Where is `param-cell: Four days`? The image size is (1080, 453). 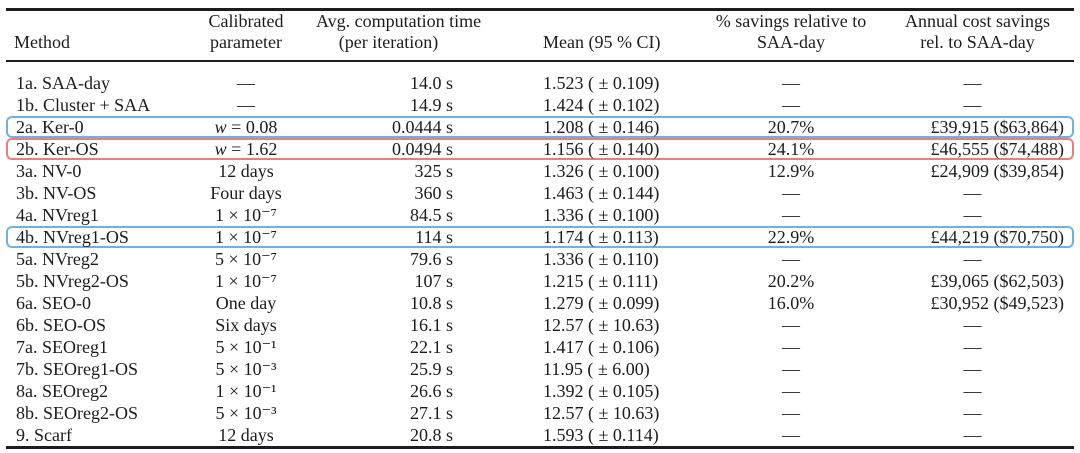 param-cell: Four days is located at coordinates (246, 193).